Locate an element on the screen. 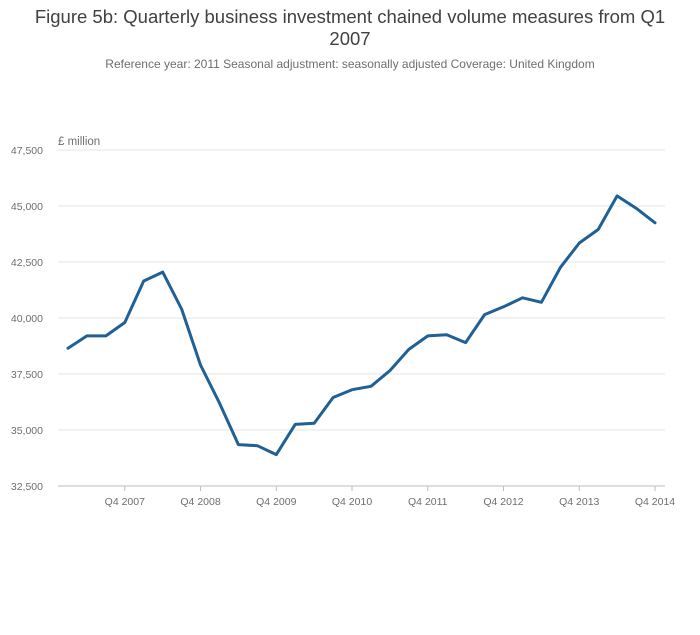  x-tick-label: Q4 2008 is located at coordinates (200, 502).